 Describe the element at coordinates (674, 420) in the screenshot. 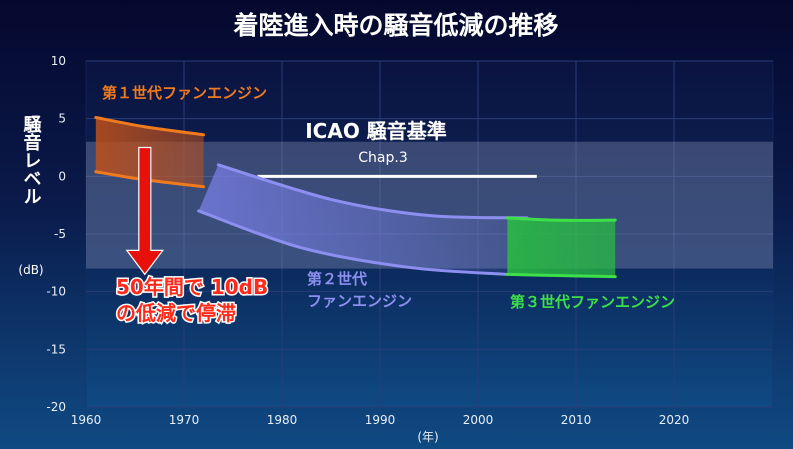

I see `x-tick-label: 2020` at that location.